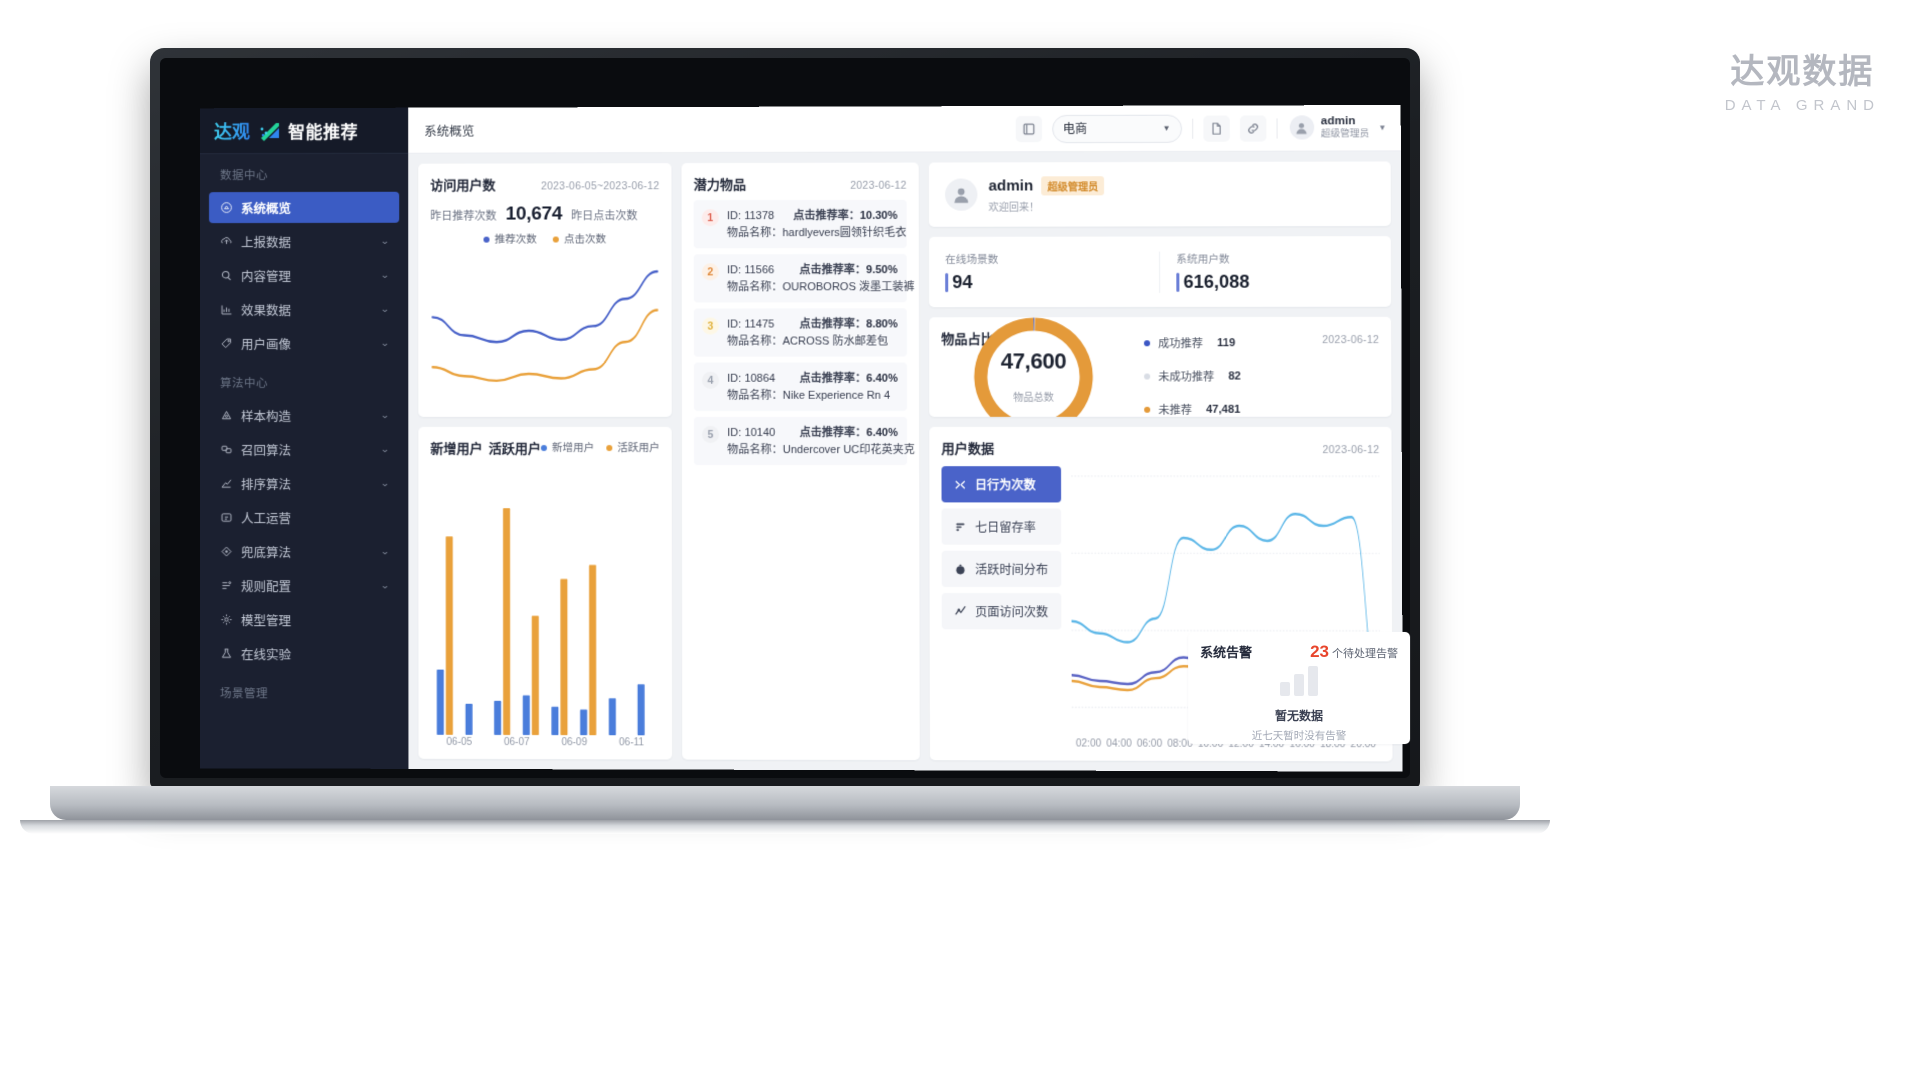 This screenshot has height=1072, width=1920. What do you see at coordinates (304, 309) in the screenshot?
I see `sidebar-item-4-g1: 效果数据 ⌄` at bounding box center [304, 309].